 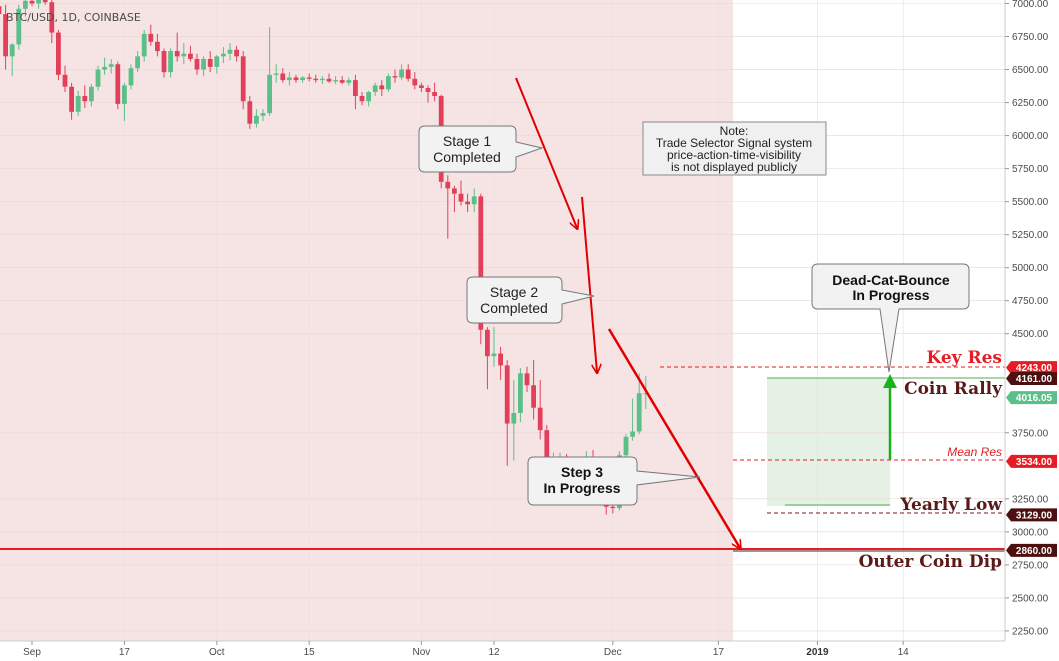 I want to click on y-tick-label: 6000.00, so click(x=1030, y=136).